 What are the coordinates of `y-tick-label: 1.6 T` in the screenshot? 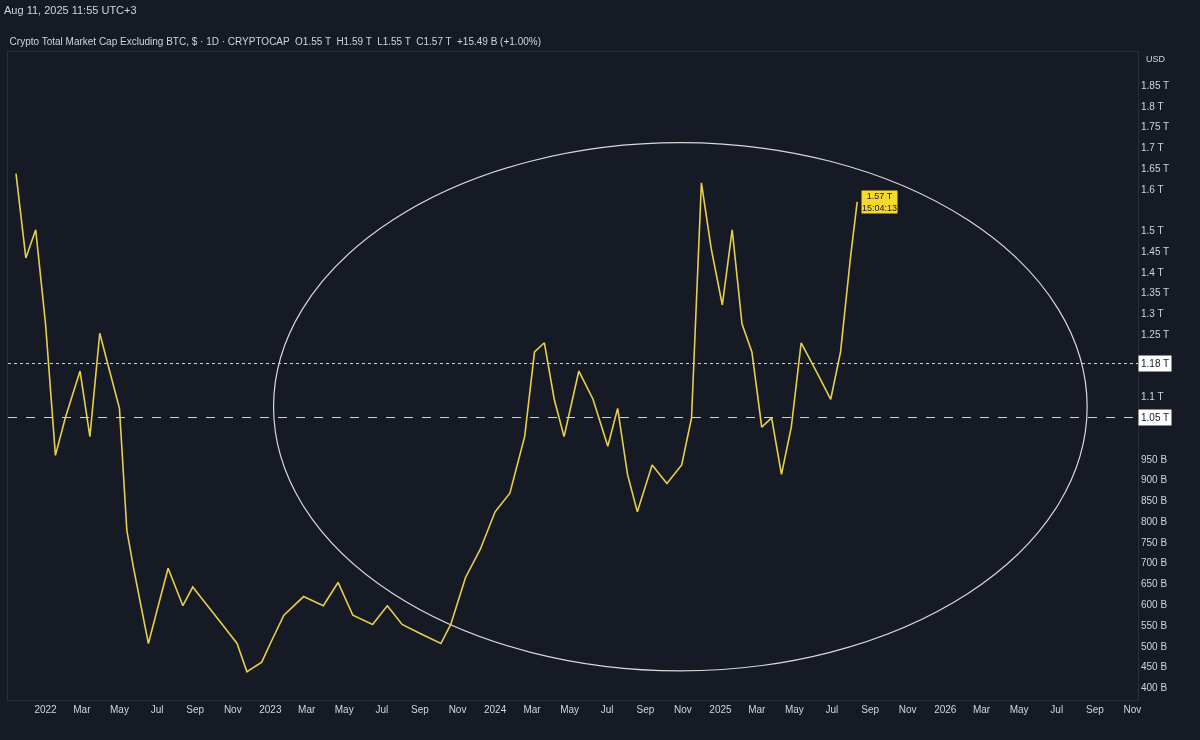 It's located at (1152, 189).